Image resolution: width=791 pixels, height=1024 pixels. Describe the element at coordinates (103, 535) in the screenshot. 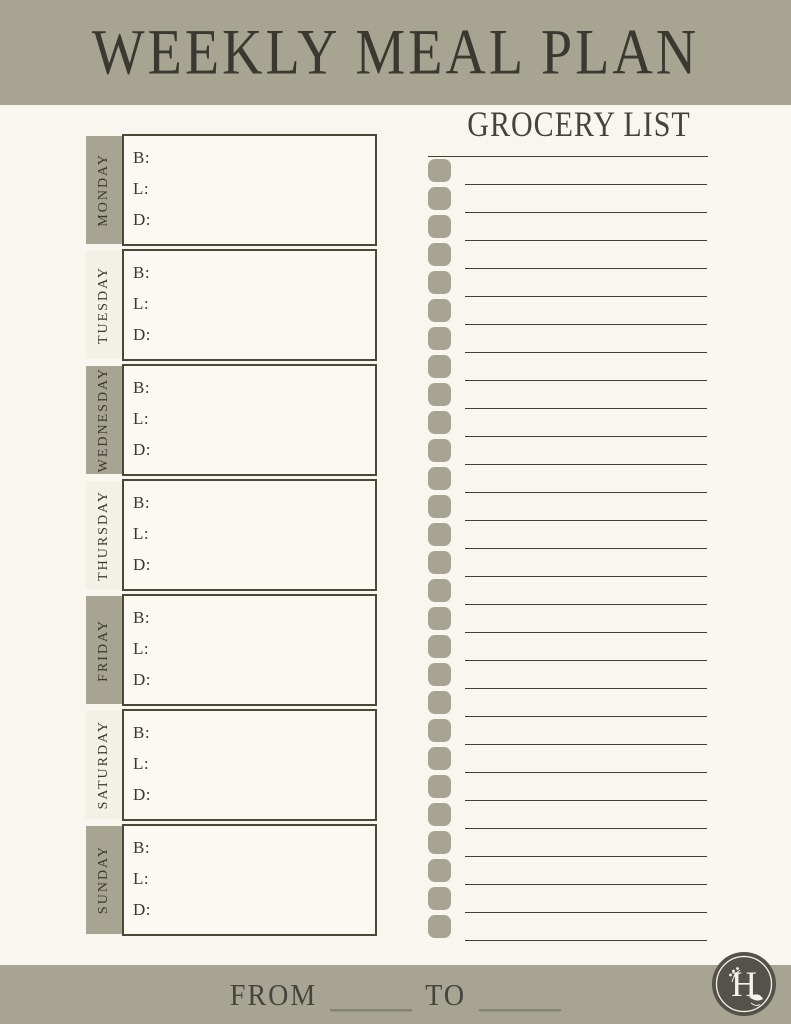

I see `day-tab-label: THURSDAY` at that location.